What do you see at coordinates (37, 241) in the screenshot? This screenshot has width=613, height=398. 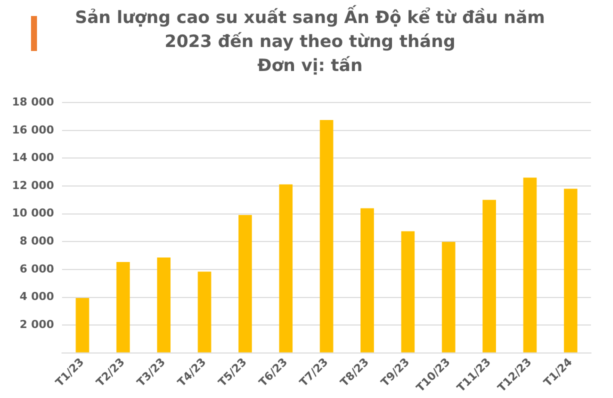 I see `y-tick-label: 8 000` at bounding box center [37, 241].